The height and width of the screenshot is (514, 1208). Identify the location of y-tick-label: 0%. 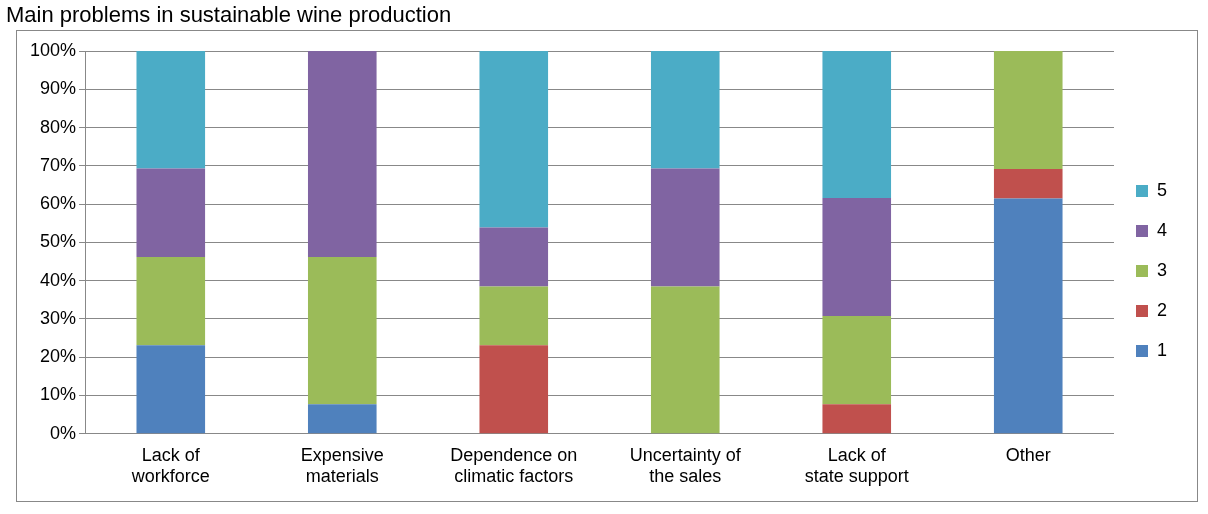
(63, 432).